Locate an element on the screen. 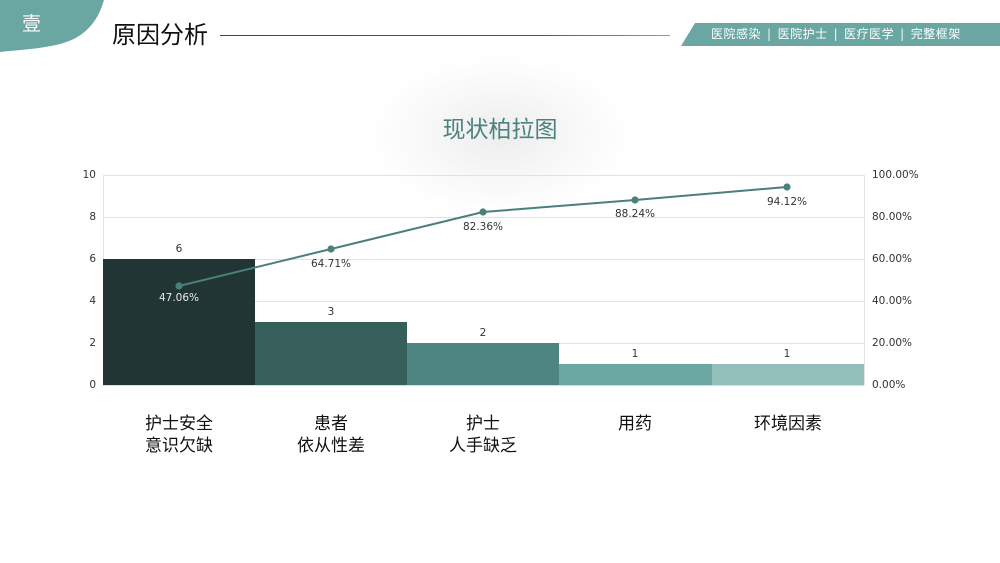 The width and height of the screenshot is (1000, 563). category-label-line: 护士安全 is located at coordinates (179, 424).